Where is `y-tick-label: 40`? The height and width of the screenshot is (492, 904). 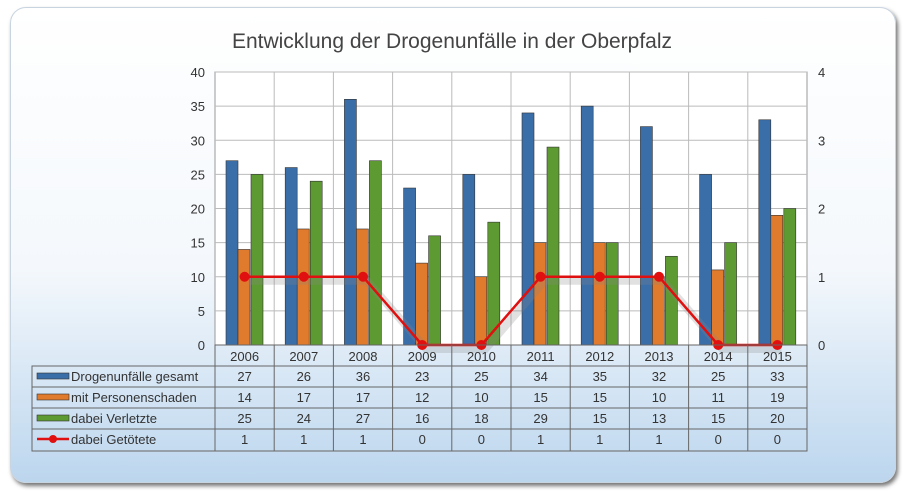 y-tick-label: 40 is located at coordinates (198, 72).